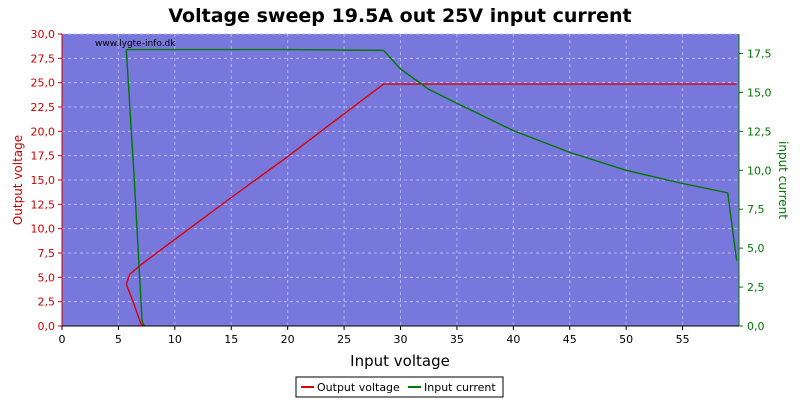 This screenshot has height=400, width=800. Describe the element at coordinates (570, 339) in the screenshot. I see `x-tick-label-9: 45` at that location.